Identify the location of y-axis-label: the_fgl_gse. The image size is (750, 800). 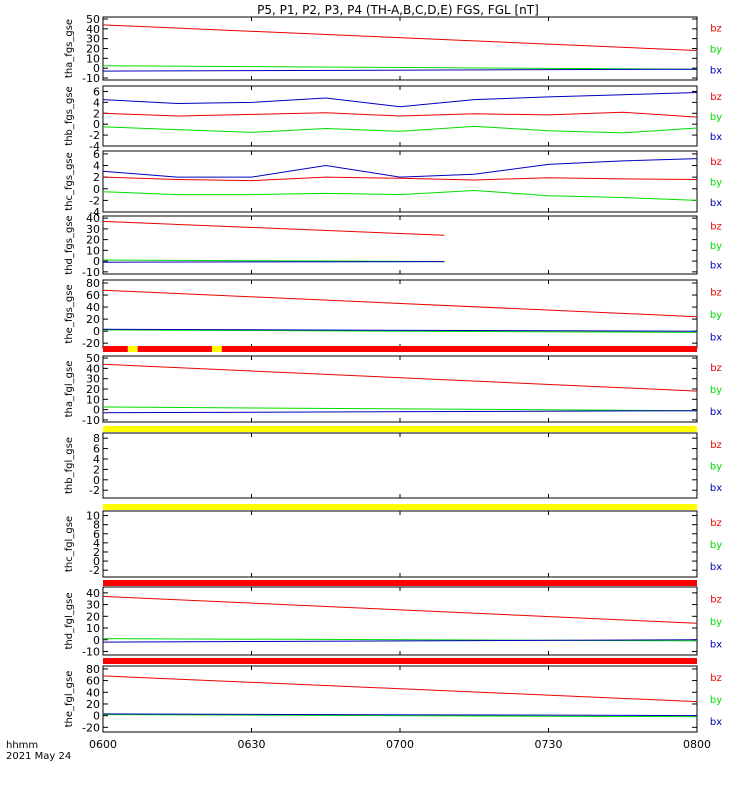
(69, 699).